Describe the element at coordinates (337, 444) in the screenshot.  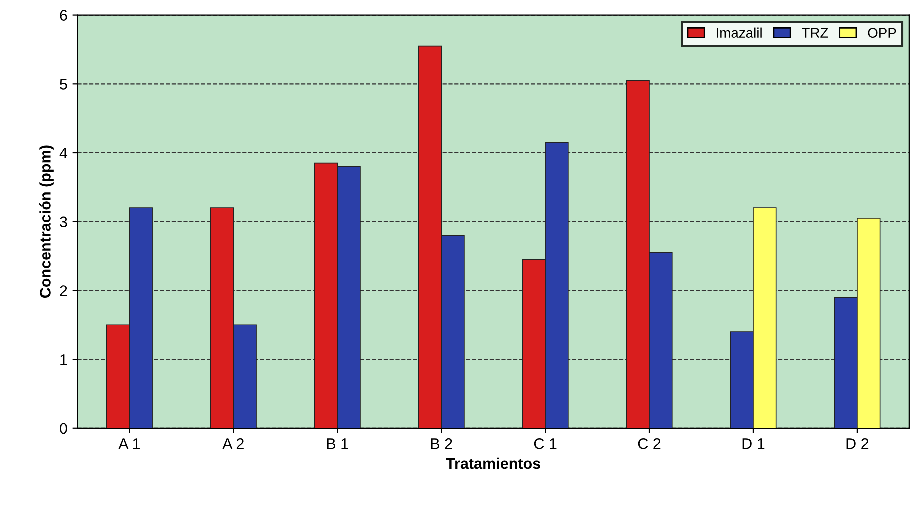
I see `x-tick-label: B 1` at that location.